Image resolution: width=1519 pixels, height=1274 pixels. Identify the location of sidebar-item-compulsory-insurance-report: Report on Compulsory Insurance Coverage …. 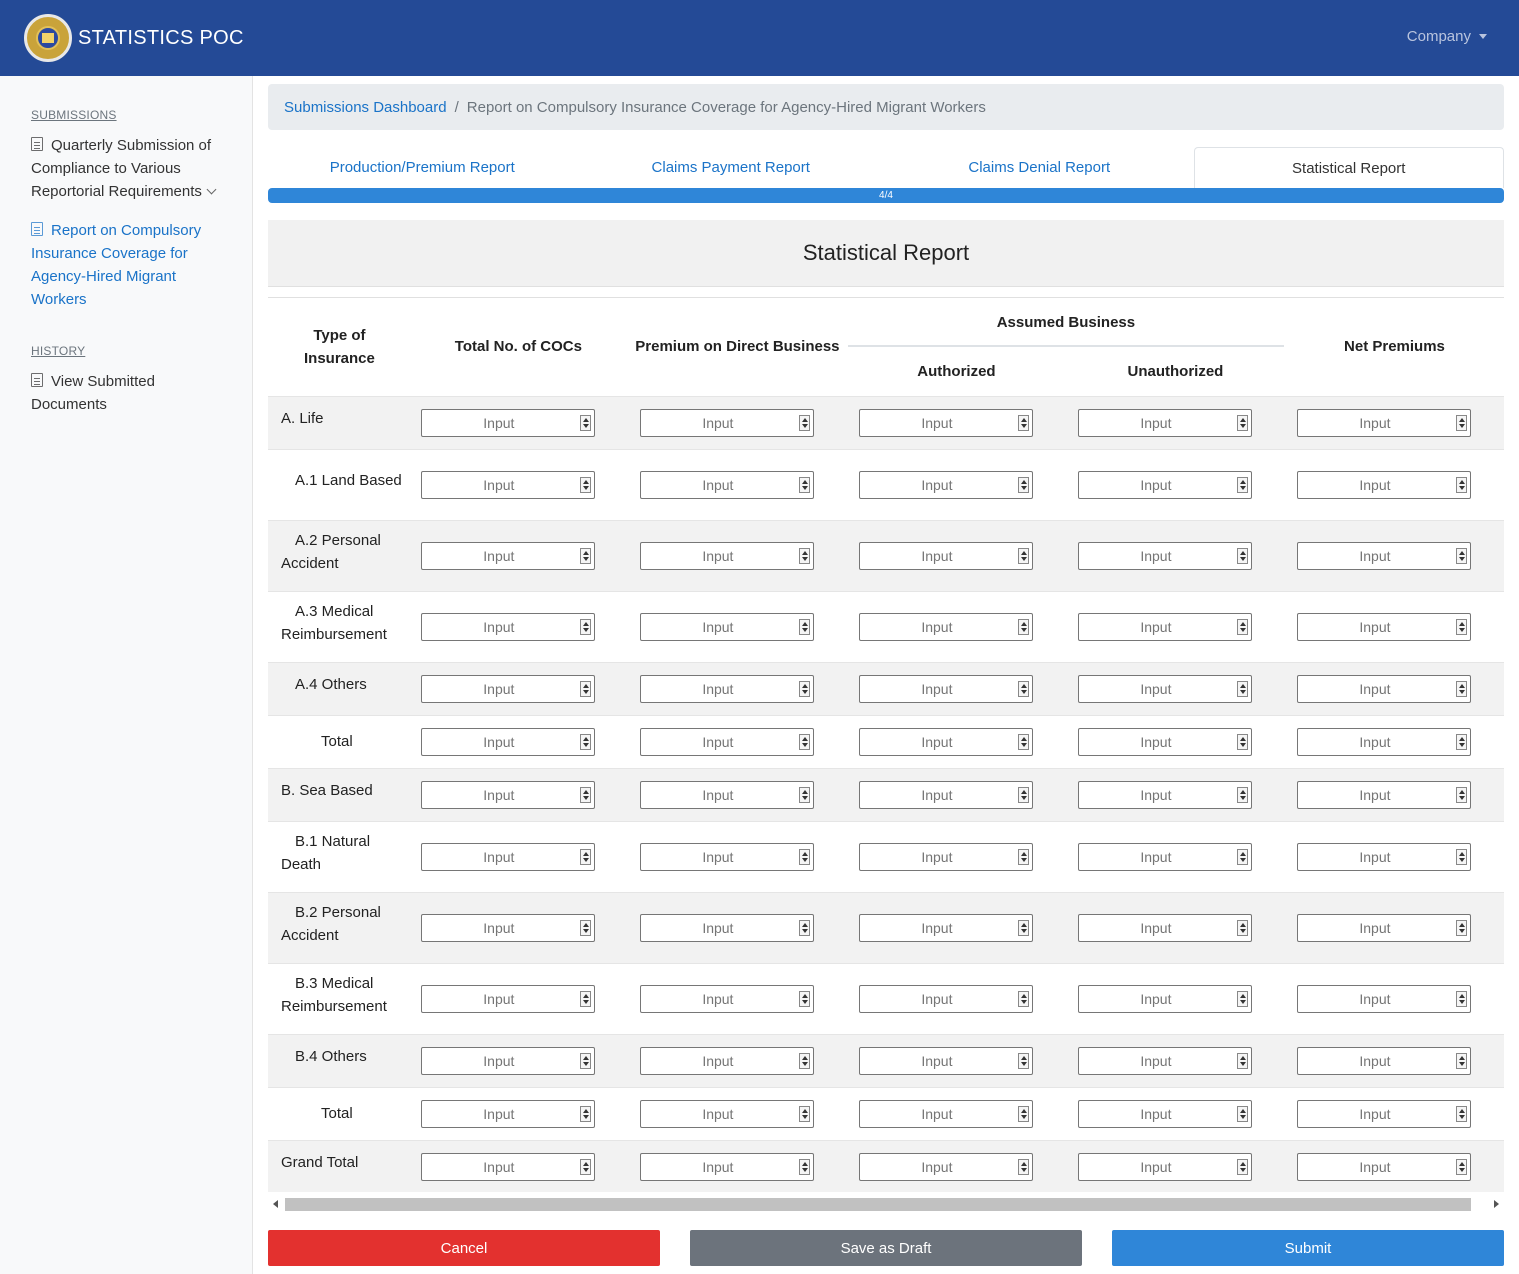
(131, 265).